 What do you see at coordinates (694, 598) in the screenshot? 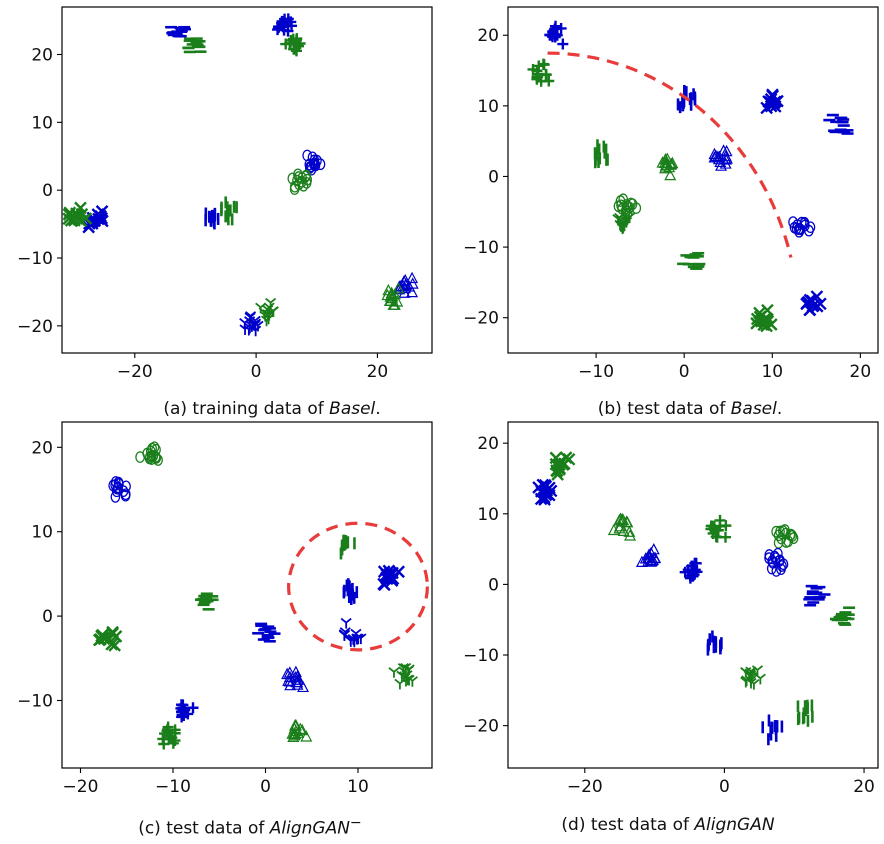
I see `plot-area-d` at bounding box center [694, 598].